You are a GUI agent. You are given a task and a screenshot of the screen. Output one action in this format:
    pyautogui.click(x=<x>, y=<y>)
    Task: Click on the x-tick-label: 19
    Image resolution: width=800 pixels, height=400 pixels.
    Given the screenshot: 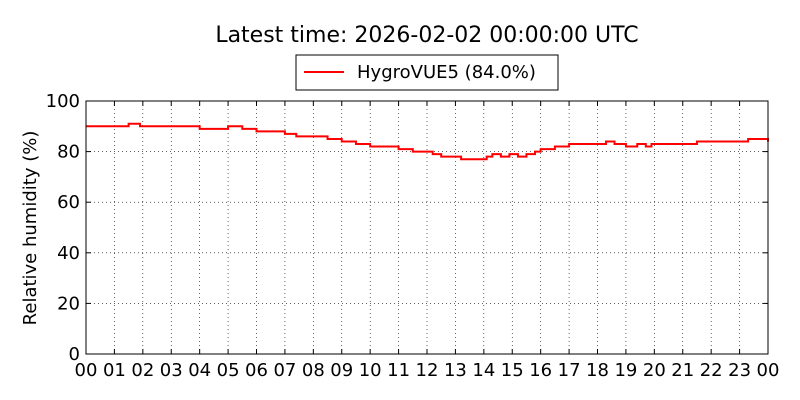 What is the action you would take?
    pyautogui.click(x=625, y=370)
    